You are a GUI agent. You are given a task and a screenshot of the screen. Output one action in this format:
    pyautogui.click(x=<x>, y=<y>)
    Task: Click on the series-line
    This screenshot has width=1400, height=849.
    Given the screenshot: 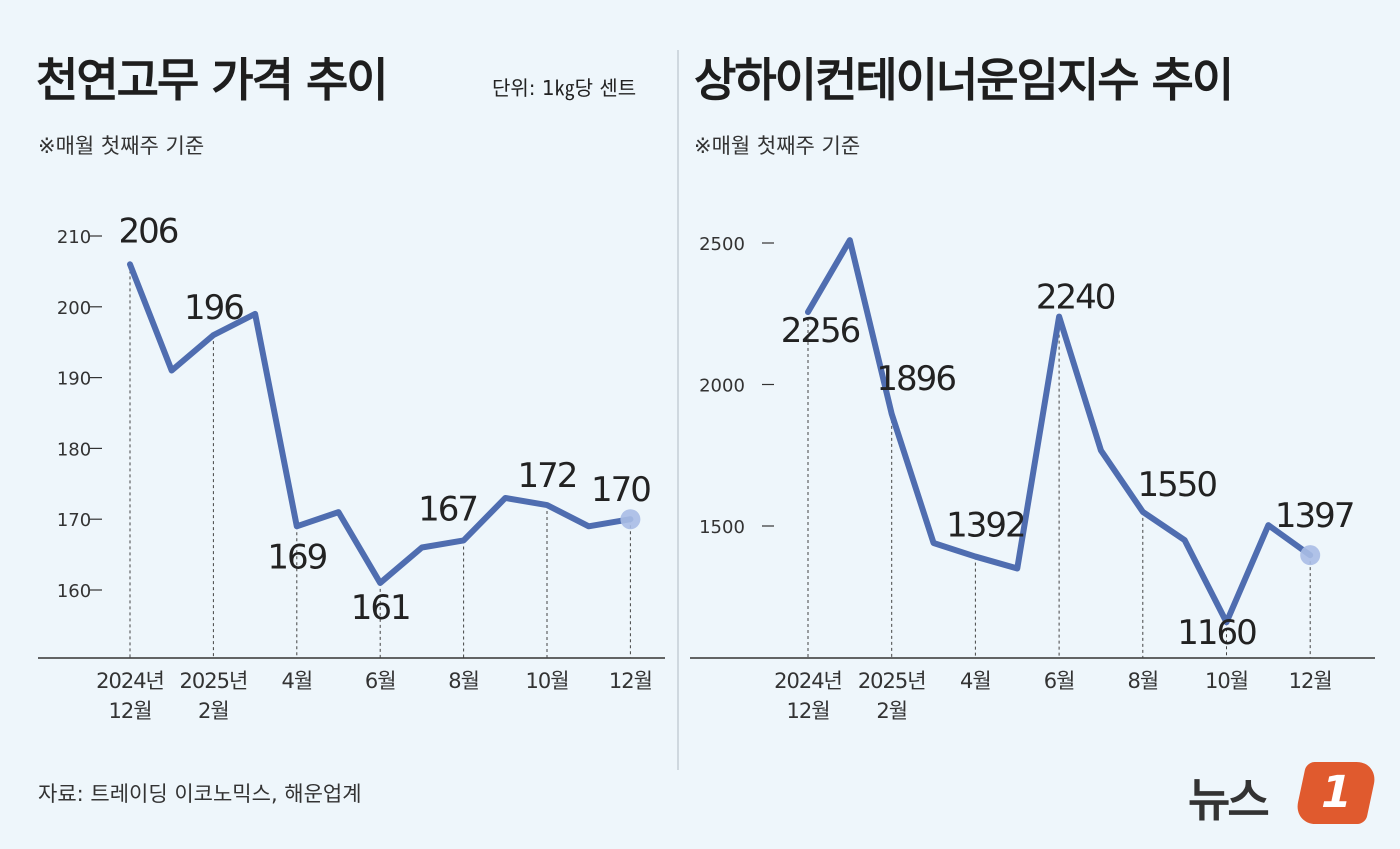 What is the action you would take?
    pyautogui.click(x=380, y=423)
    